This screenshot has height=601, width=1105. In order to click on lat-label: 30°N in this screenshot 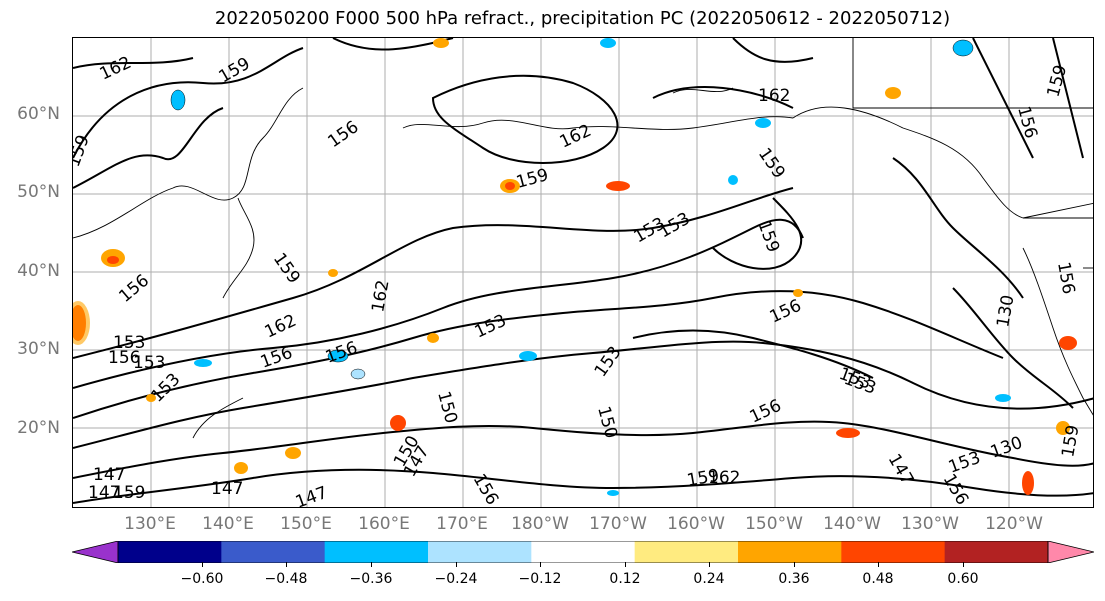, I will do `click(38, 349)`.